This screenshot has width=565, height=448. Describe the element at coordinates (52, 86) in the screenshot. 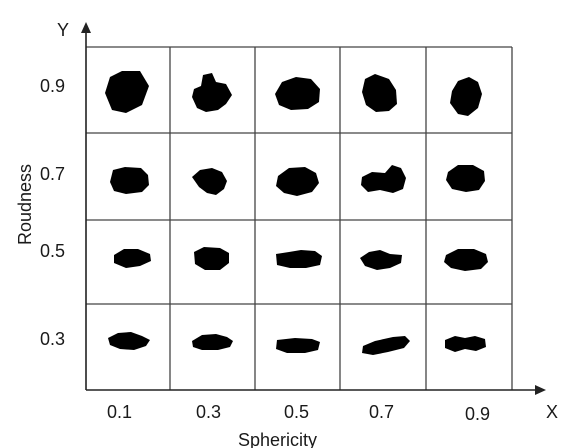

I see `y-tick-label: 0.9` at that location.